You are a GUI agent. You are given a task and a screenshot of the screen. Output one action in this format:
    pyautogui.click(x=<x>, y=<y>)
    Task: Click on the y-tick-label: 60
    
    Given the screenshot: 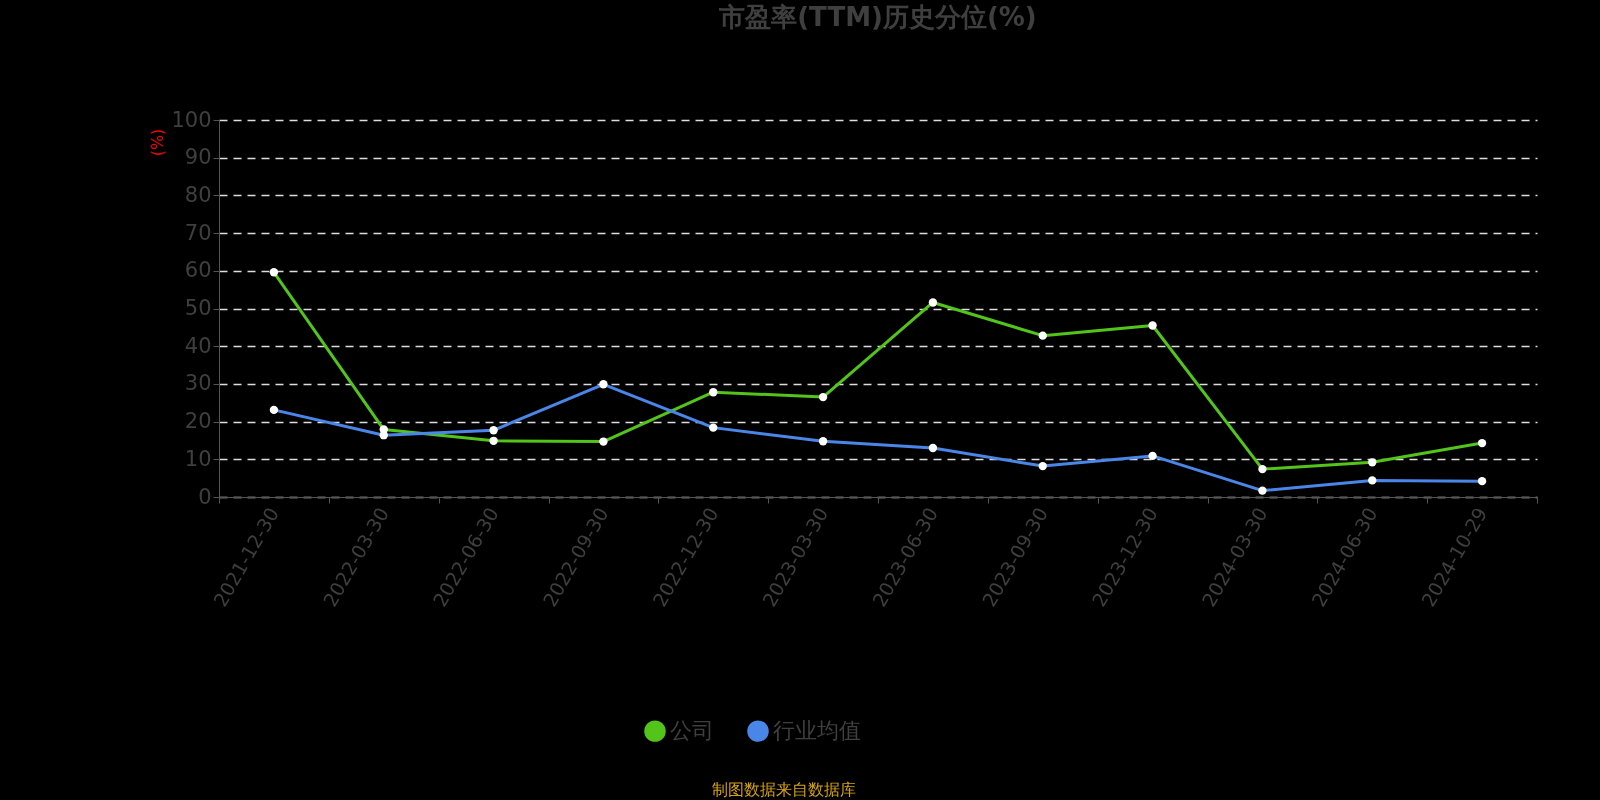 What is the action you would take?
    pyautogui.click(x=198, y=270)
    